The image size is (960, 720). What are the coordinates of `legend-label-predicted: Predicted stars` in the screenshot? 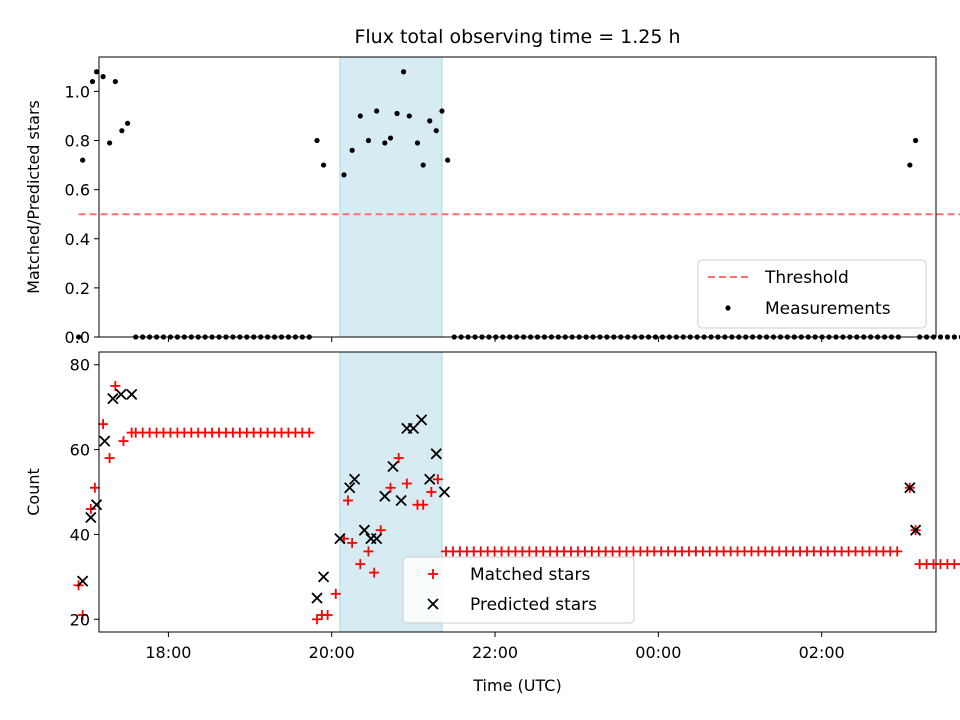 It's located at (533, 605).